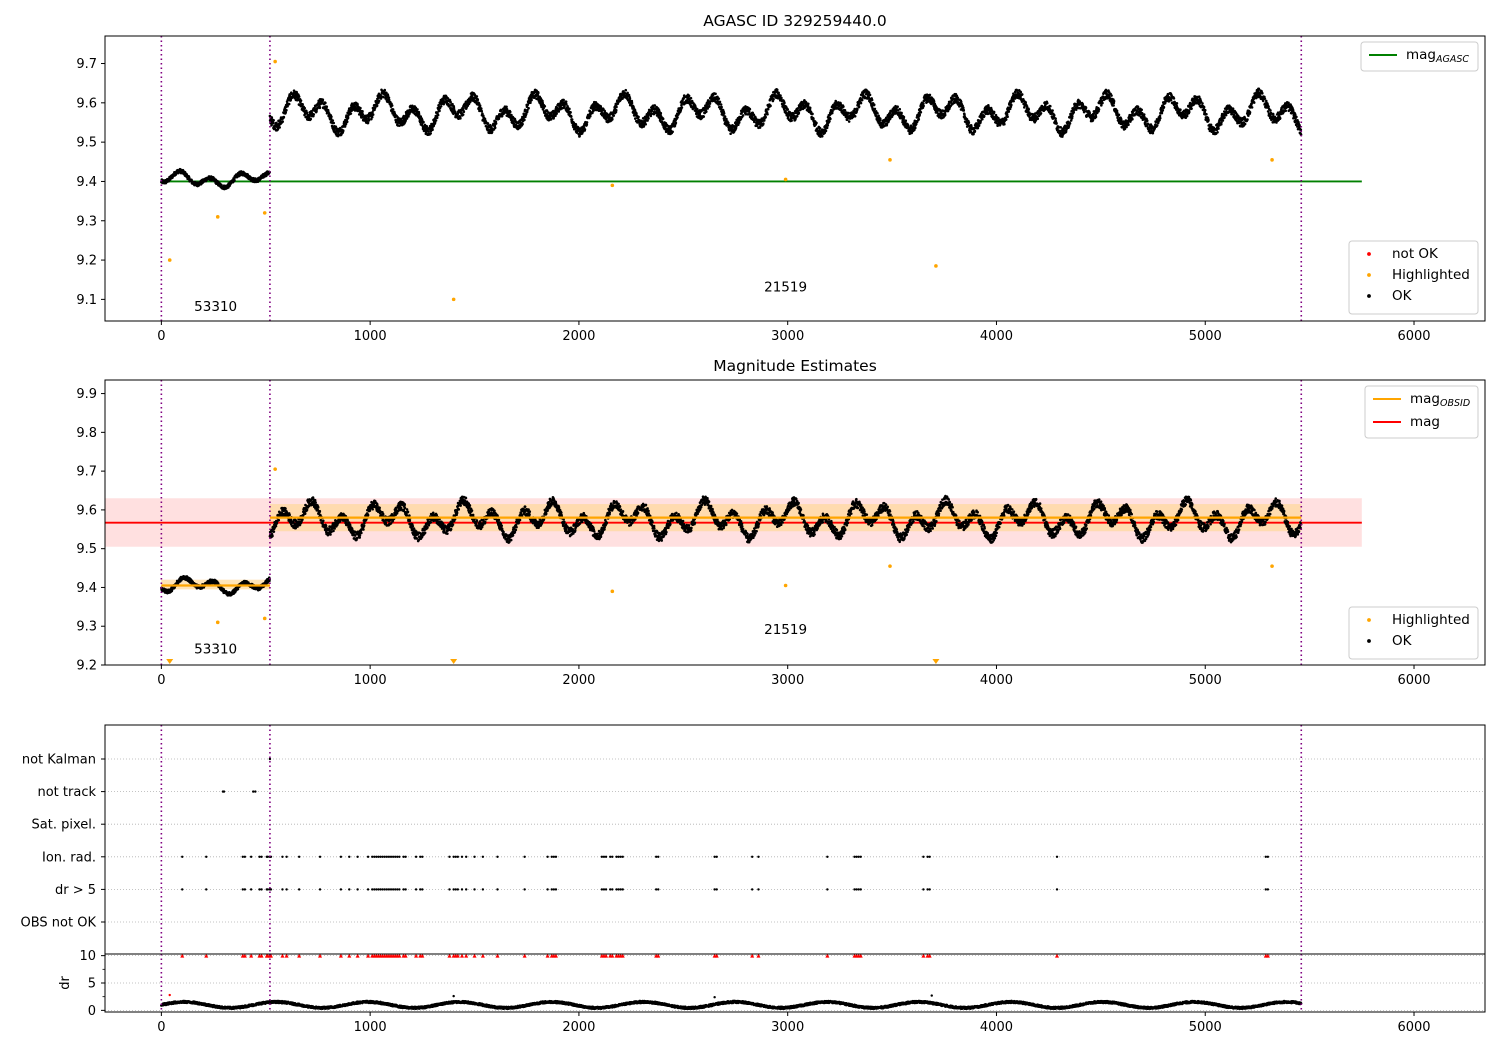 Image resolution: width=1500 pixels, height=1050 pixels. What do you see at coordinates (1431, 275) in the screenshot?
I see `legend-label: Highlighted` at bounding box center [1431, 275].